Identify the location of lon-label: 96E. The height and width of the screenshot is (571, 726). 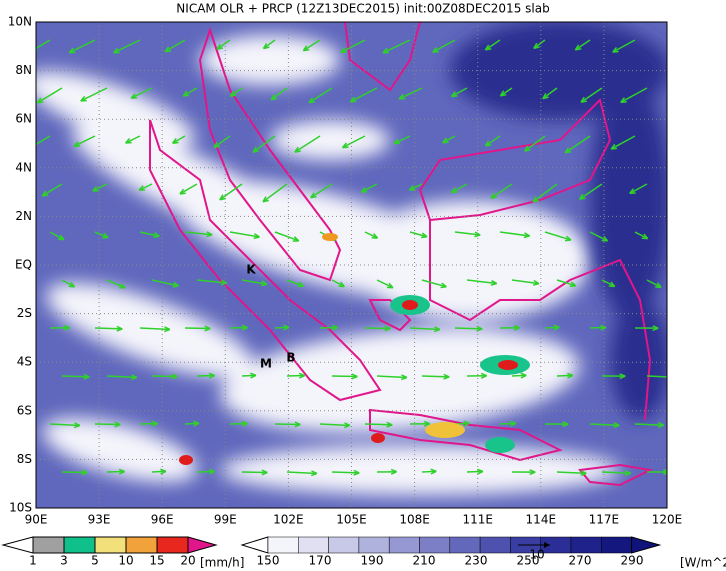
(162, 520).